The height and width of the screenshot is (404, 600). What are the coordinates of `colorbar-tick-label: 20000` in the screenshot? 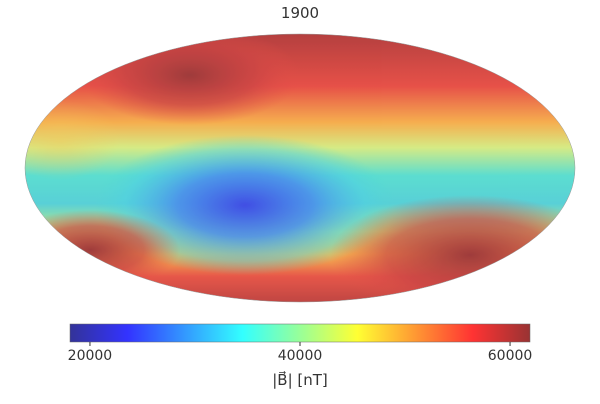 It's located at (90, 356).